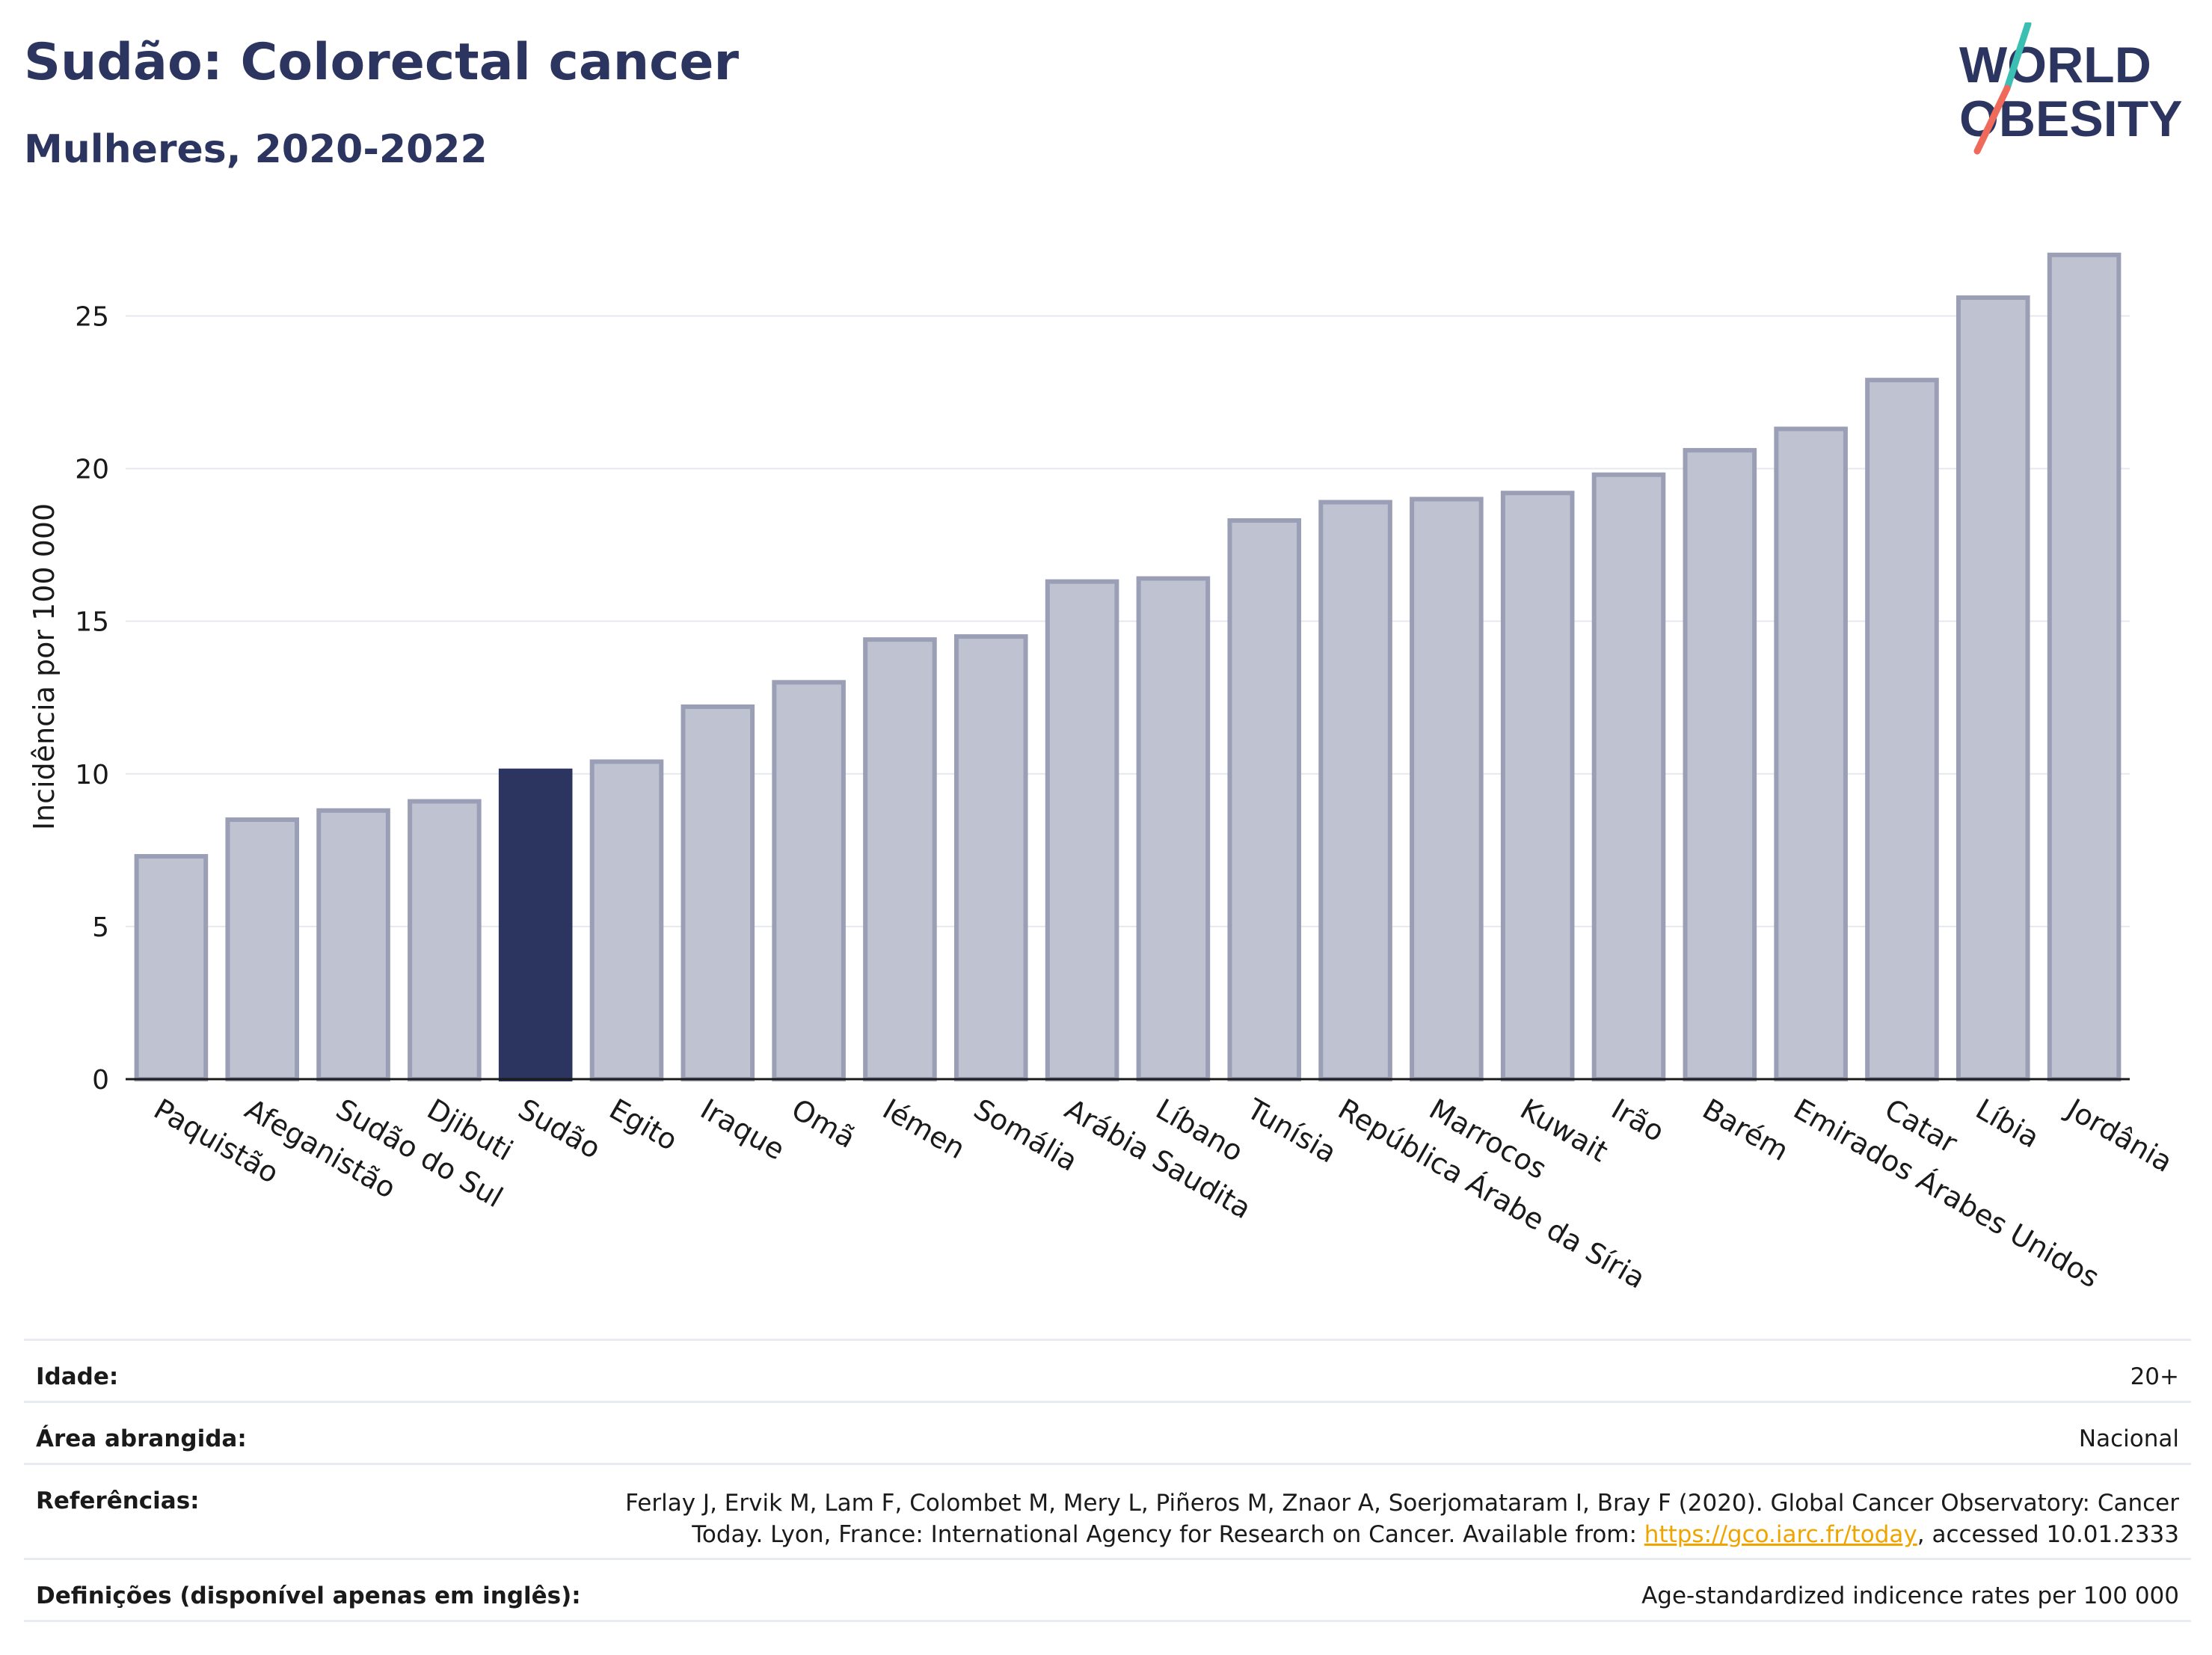  I want to click on logo-text-world: WORLD, so click(2055, 65).